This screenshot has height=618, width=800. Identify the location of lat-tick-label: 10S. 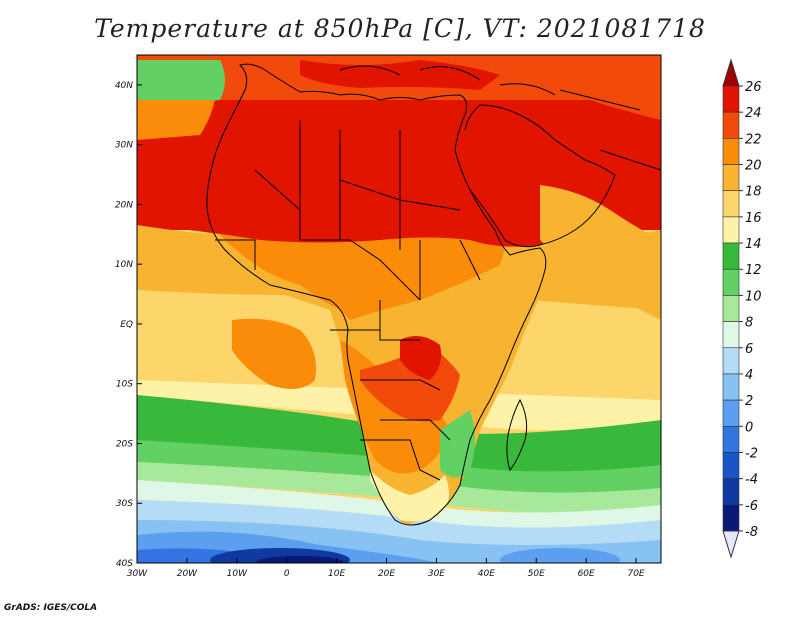
(124, 385).